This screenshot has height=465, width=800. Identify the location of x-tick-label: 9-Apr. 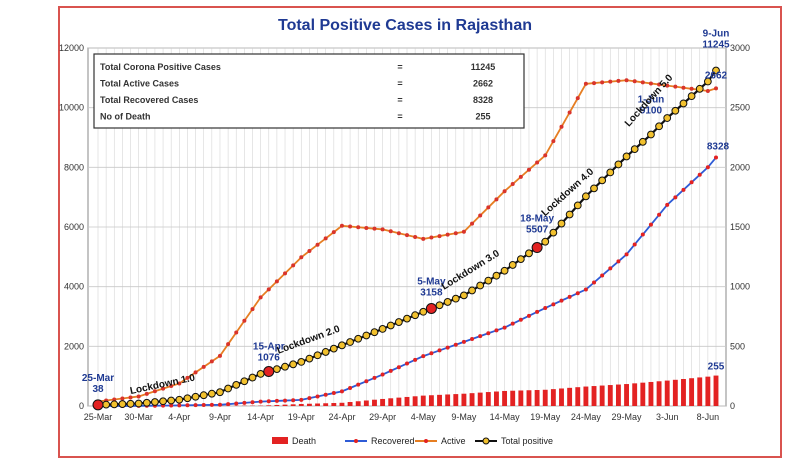
(220, 417).